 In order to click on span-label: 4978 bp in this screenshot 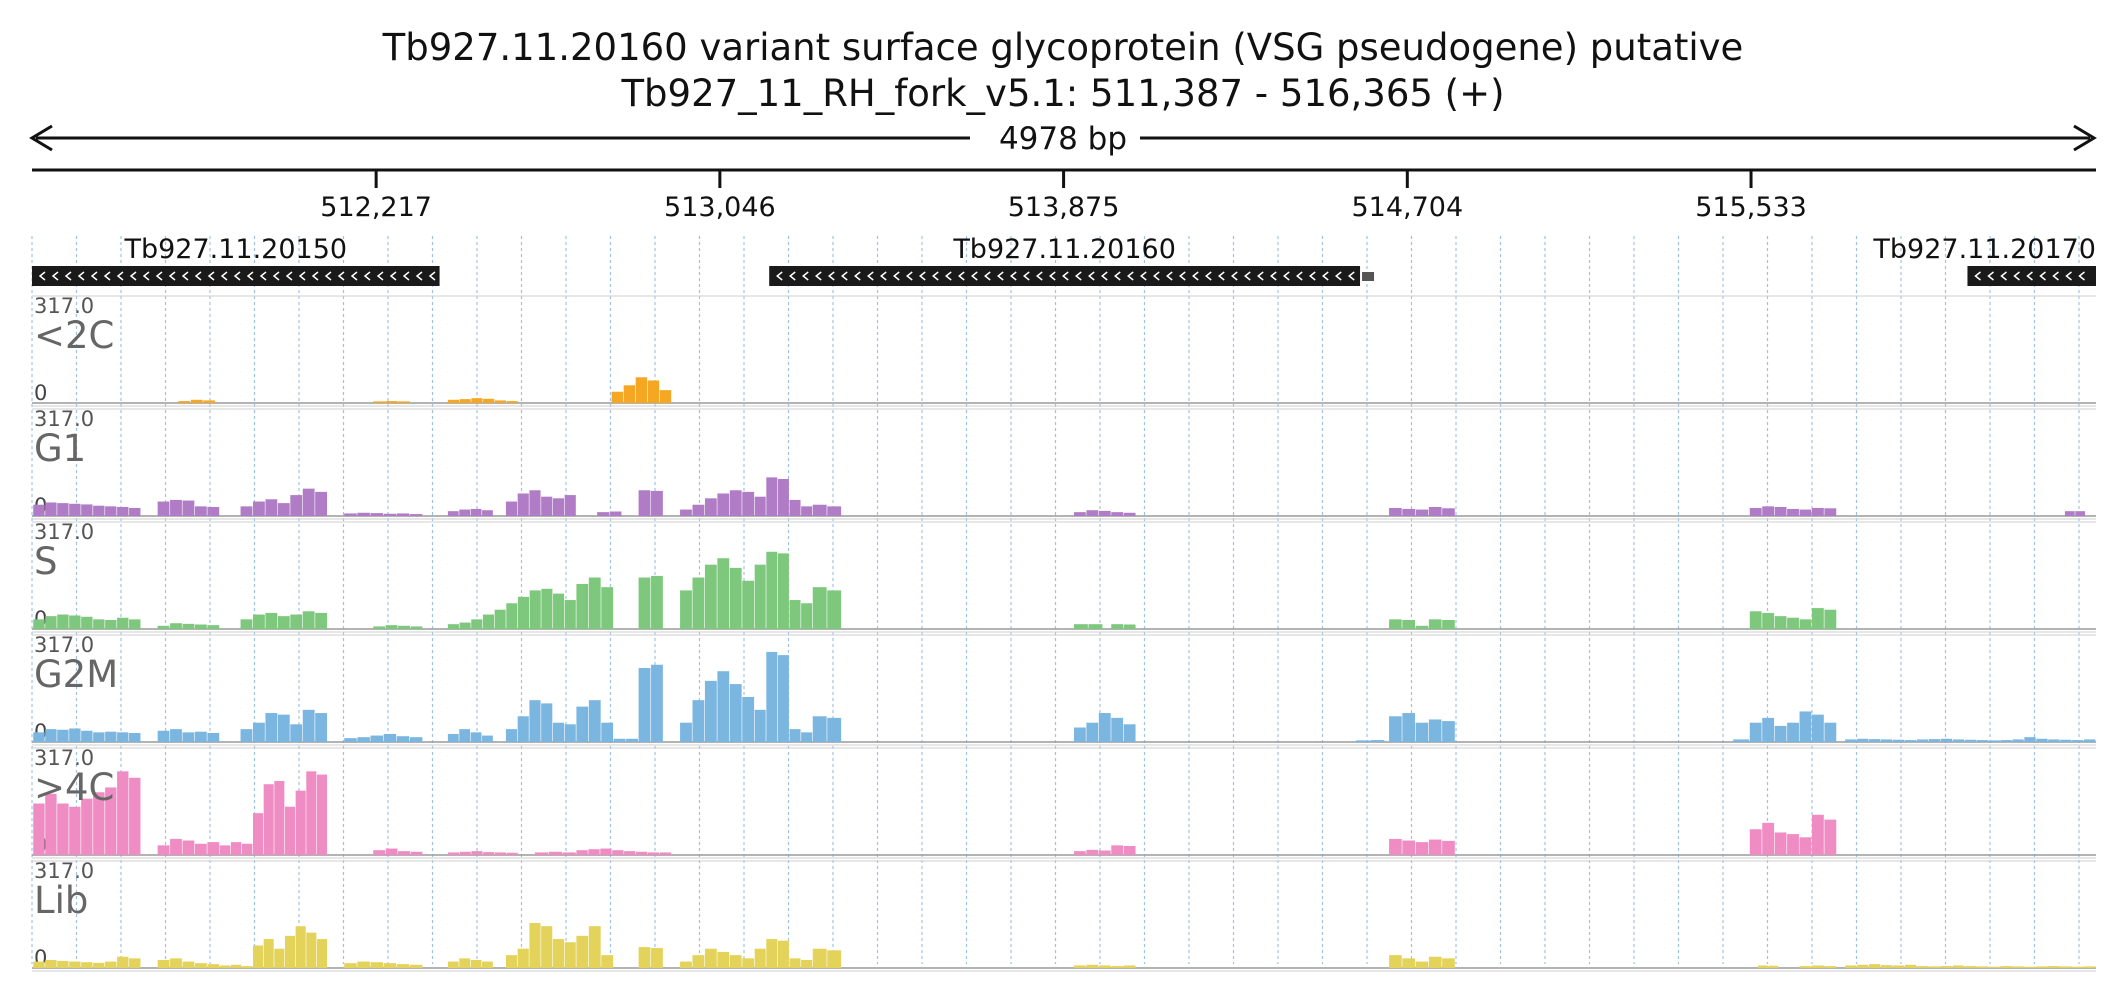, I will do `click(1063, 139)`.